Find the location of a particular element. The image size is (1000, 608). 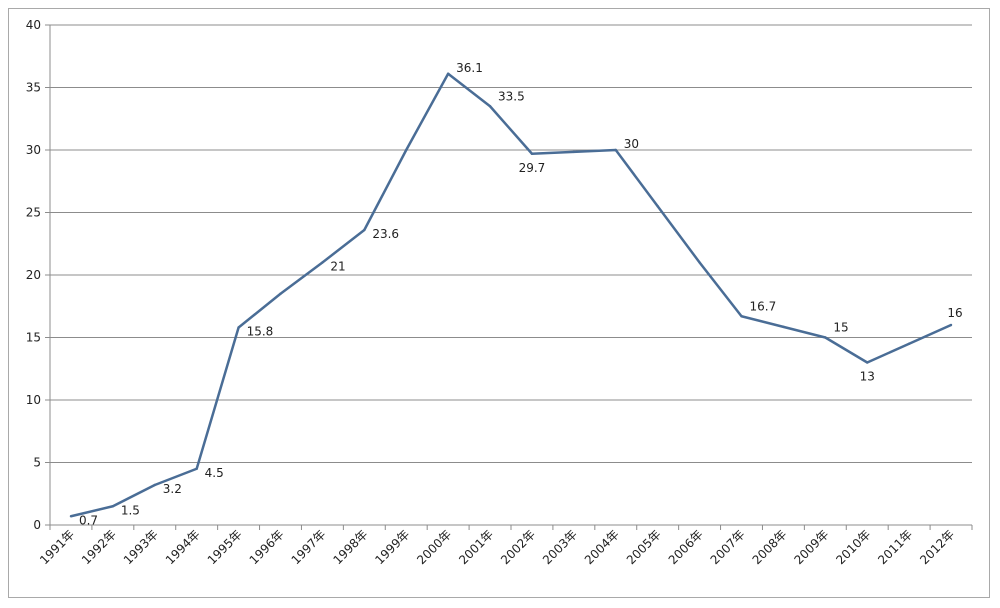

x-tick-label: 1993年 is located at coordinates (141, 547).